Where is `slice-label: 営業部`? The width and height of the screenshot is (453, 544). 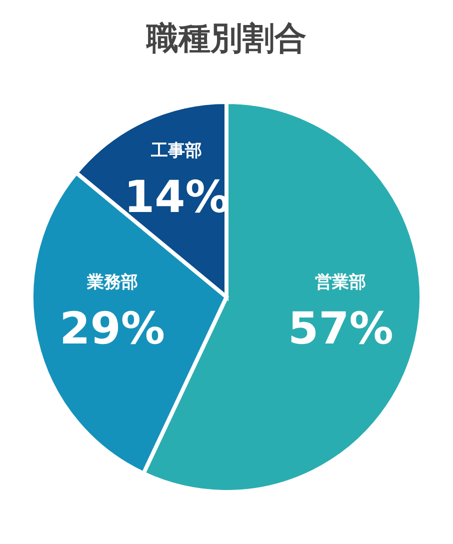
slice-label: 営業部 is located at coordinates (340, 282).